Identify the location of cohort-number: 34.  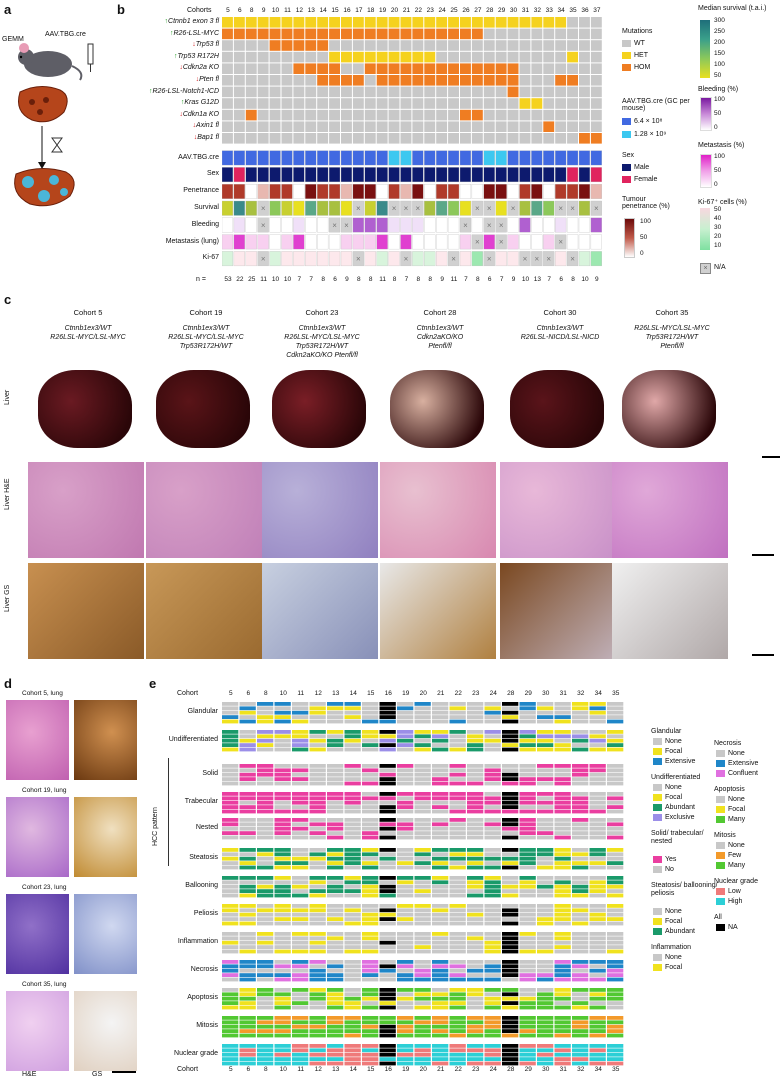
(561, 10).